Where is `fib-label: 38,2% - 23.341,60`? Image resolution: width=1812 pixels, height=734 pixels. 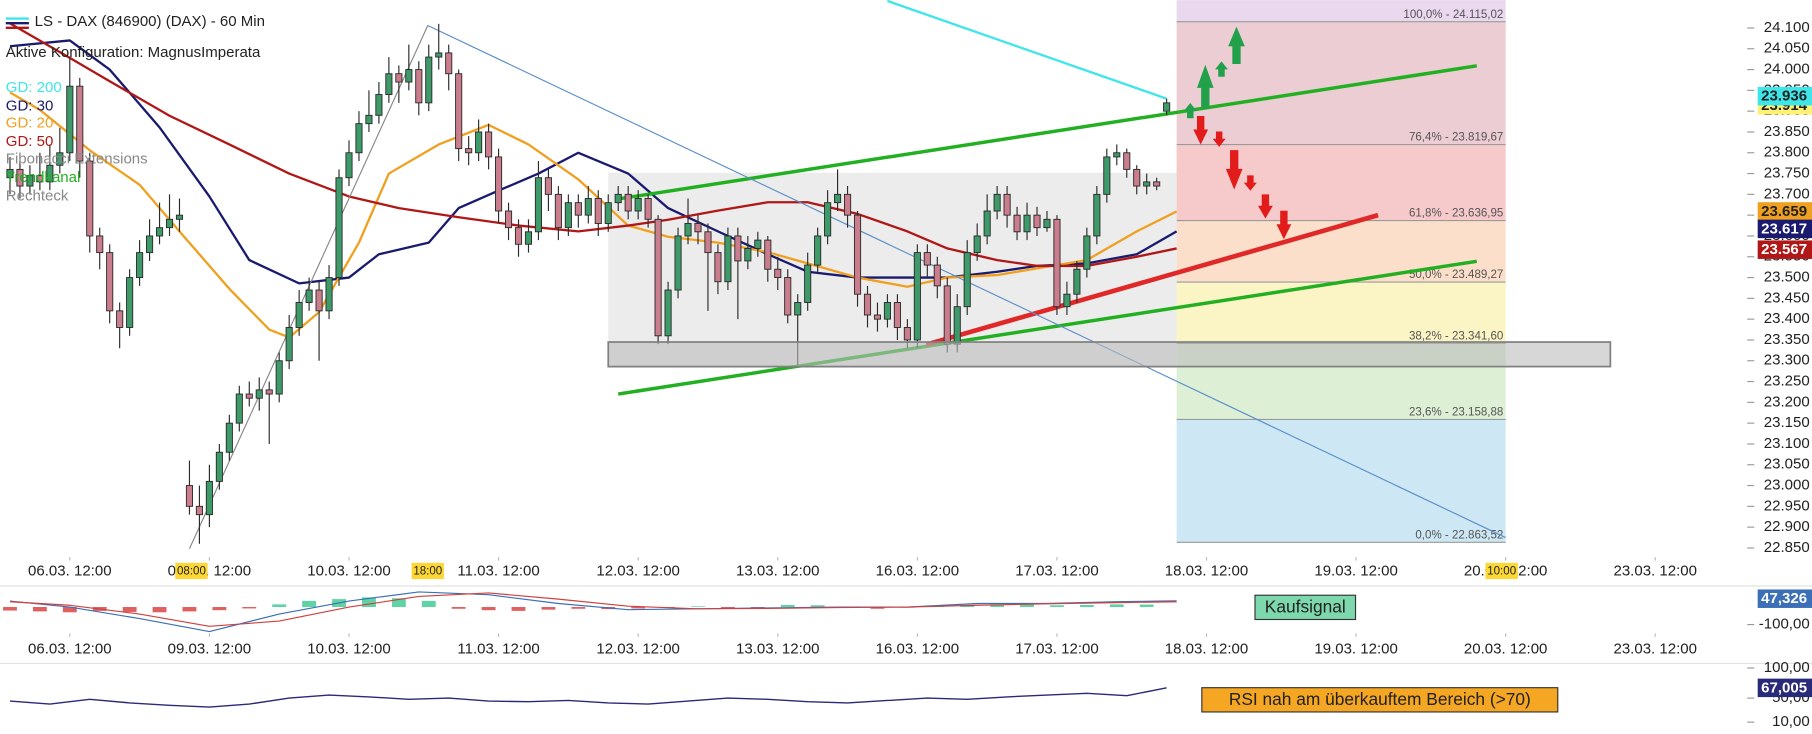
fib-label: 38,2% - 23.341,60 is located at coordinates (1456, 337).